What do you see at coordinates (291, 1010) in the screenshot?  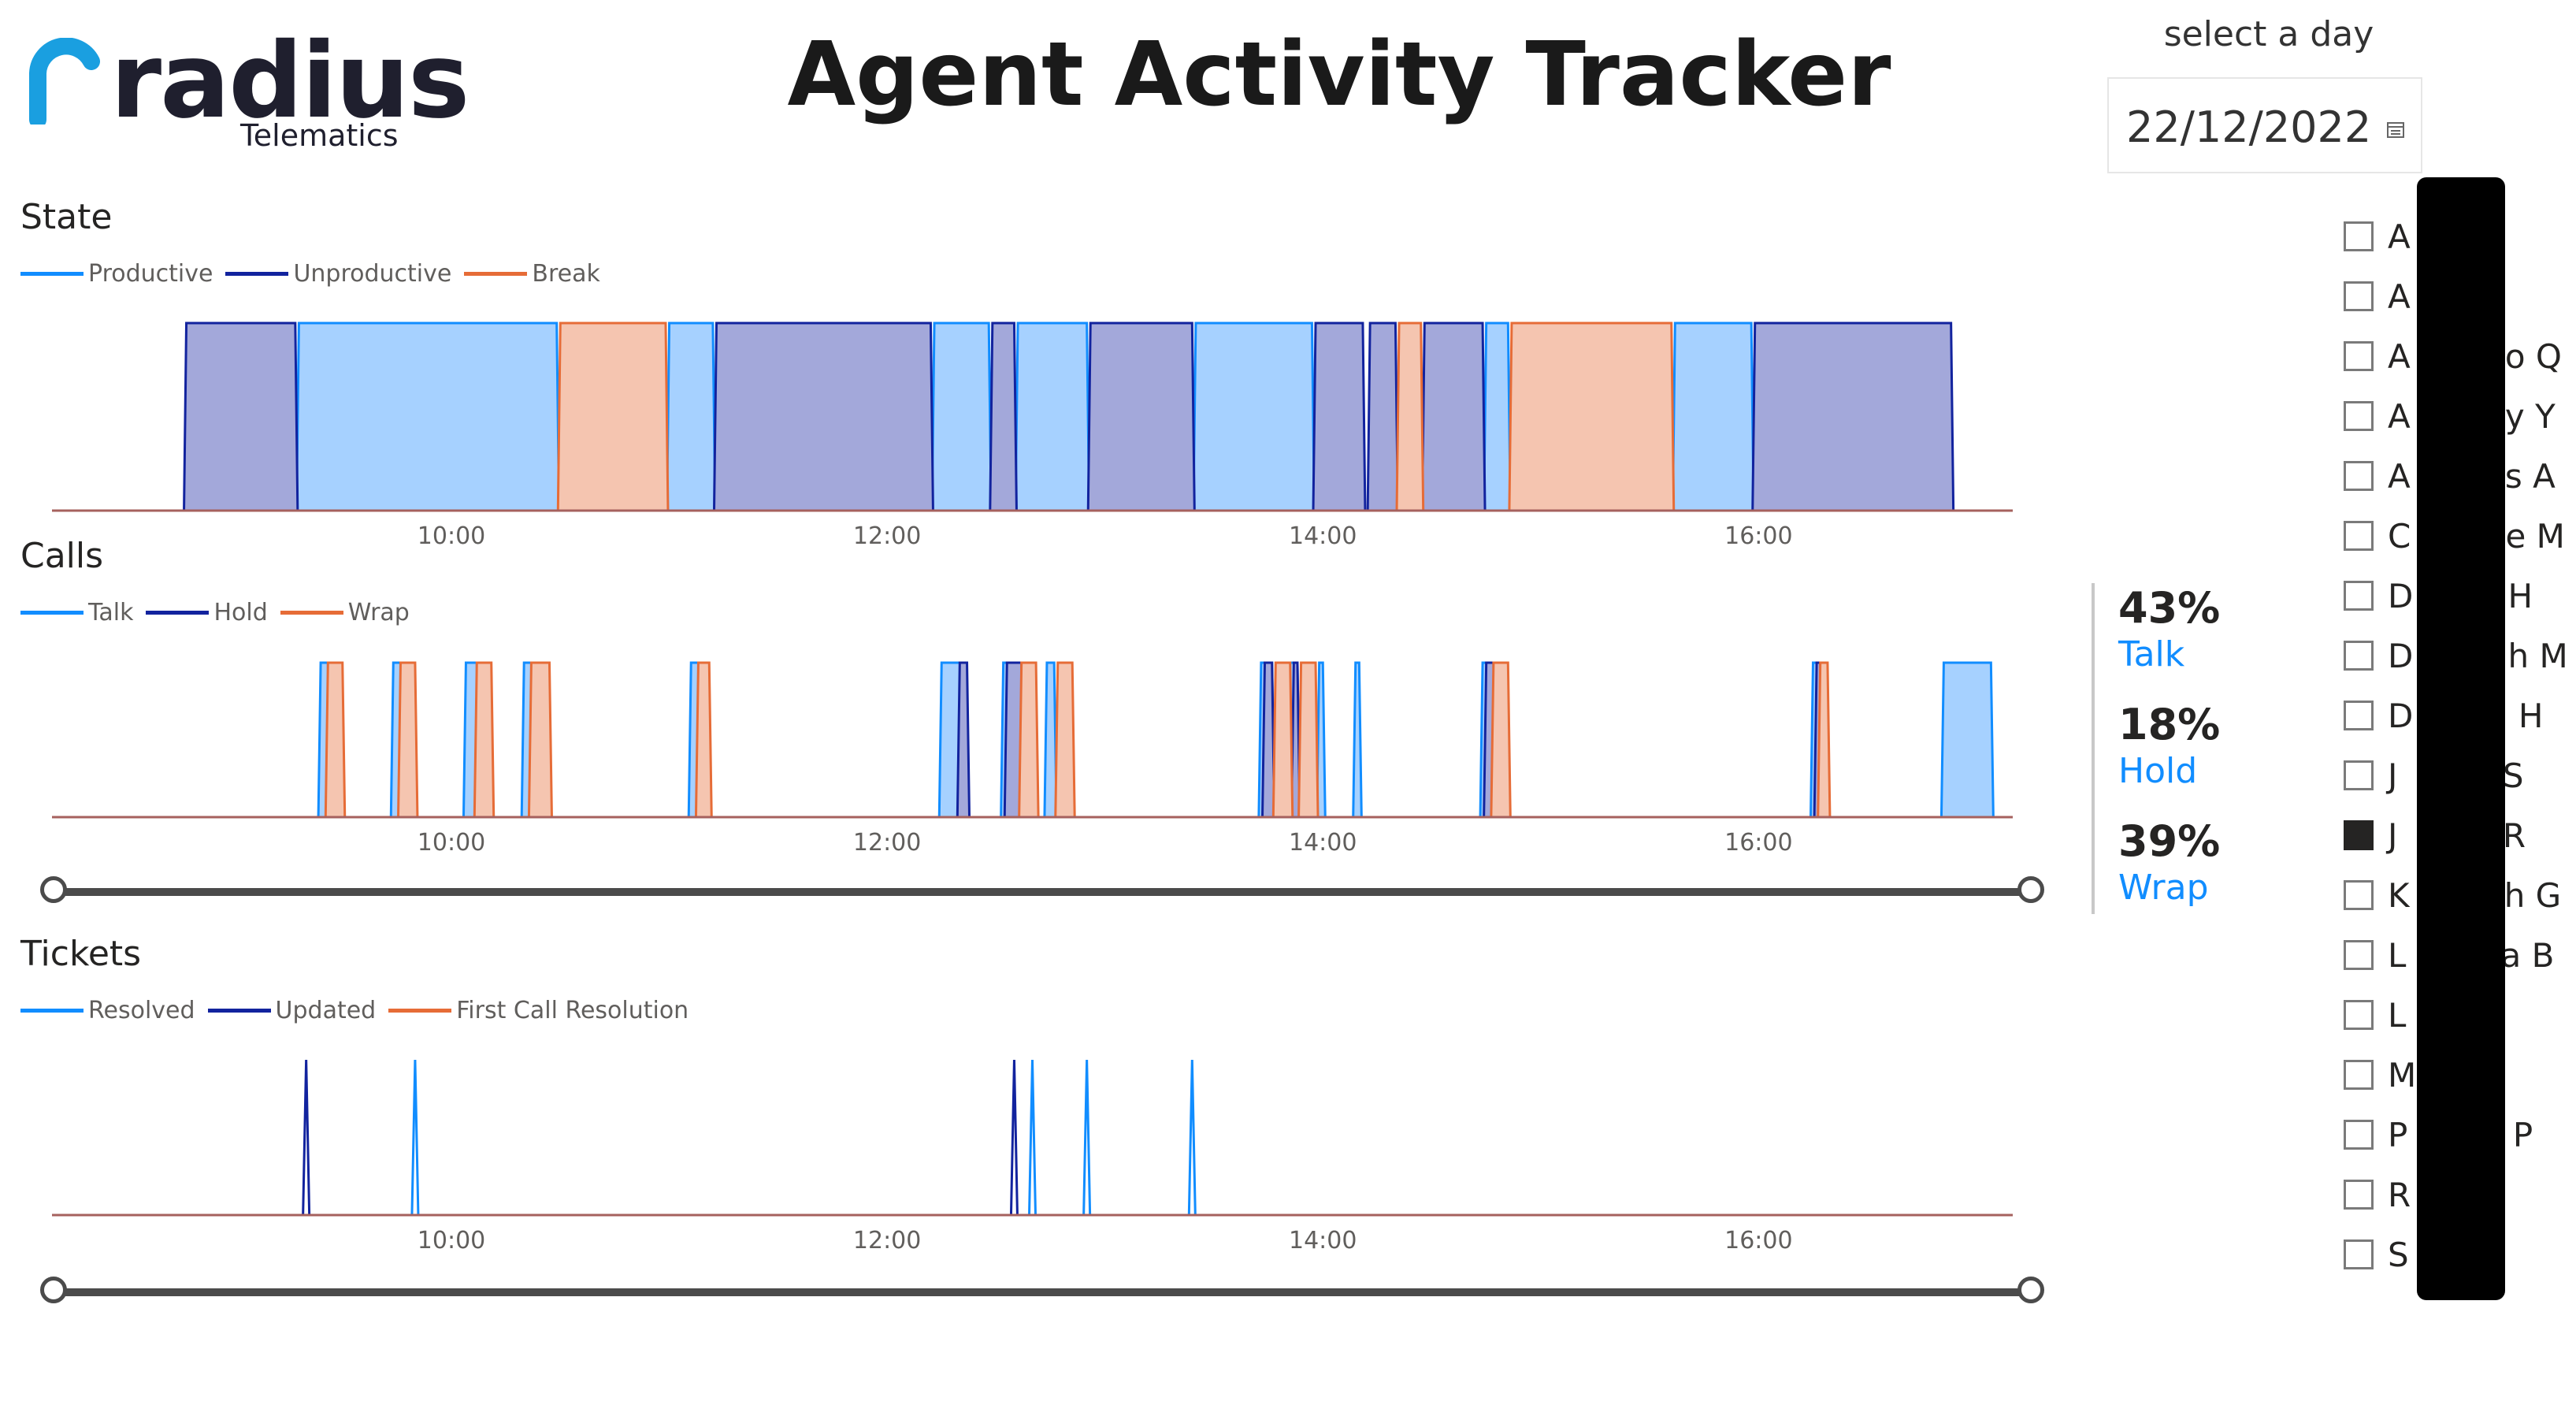 I see `legend-updated: Updated` at bounding box center [291, 1010].